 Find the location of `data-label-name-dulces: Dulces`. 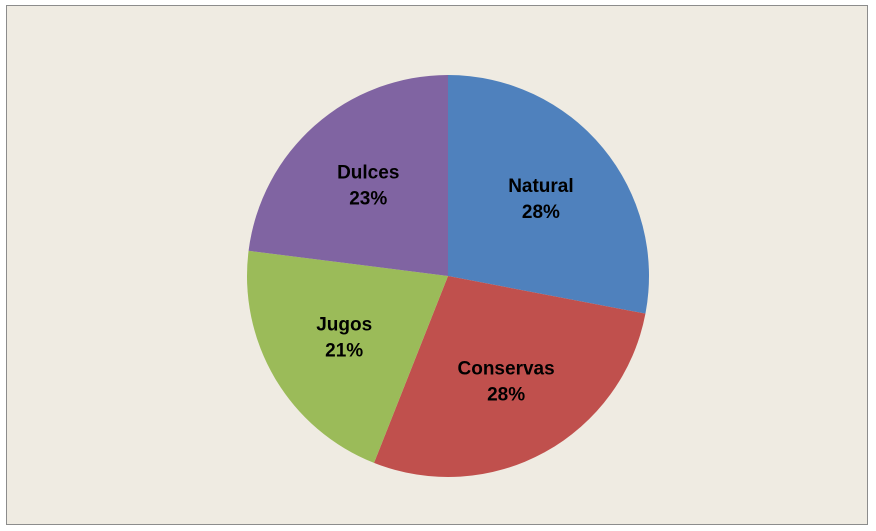

data-label-name-dulces: Dulces is located at coordinates (368, 173).